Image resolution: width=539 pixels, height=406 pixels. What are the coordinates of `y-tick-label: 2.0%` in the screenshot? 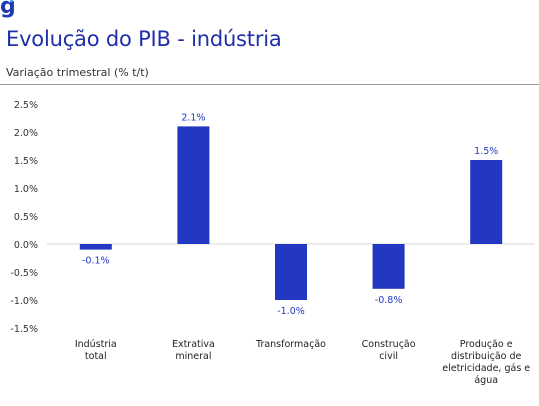 It's located at (26, 133).